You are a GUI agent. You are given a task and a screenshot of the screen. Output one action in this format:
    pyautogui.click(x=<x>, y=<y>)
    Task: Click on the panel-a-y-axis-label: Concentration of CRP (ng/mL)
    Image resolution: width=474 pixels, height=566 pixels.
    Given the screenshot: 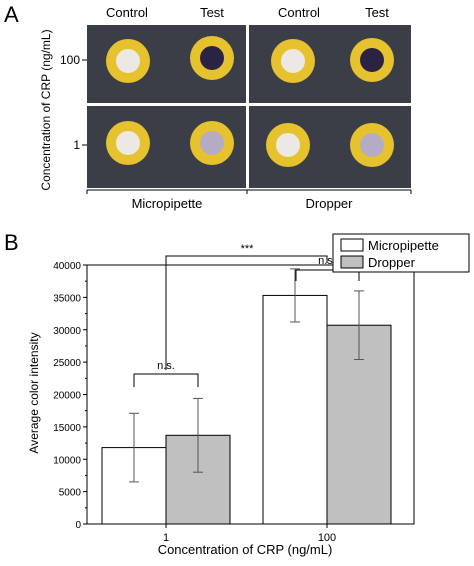 What is the action you would take?
    pyautogui.click(x=46, y=109)
    